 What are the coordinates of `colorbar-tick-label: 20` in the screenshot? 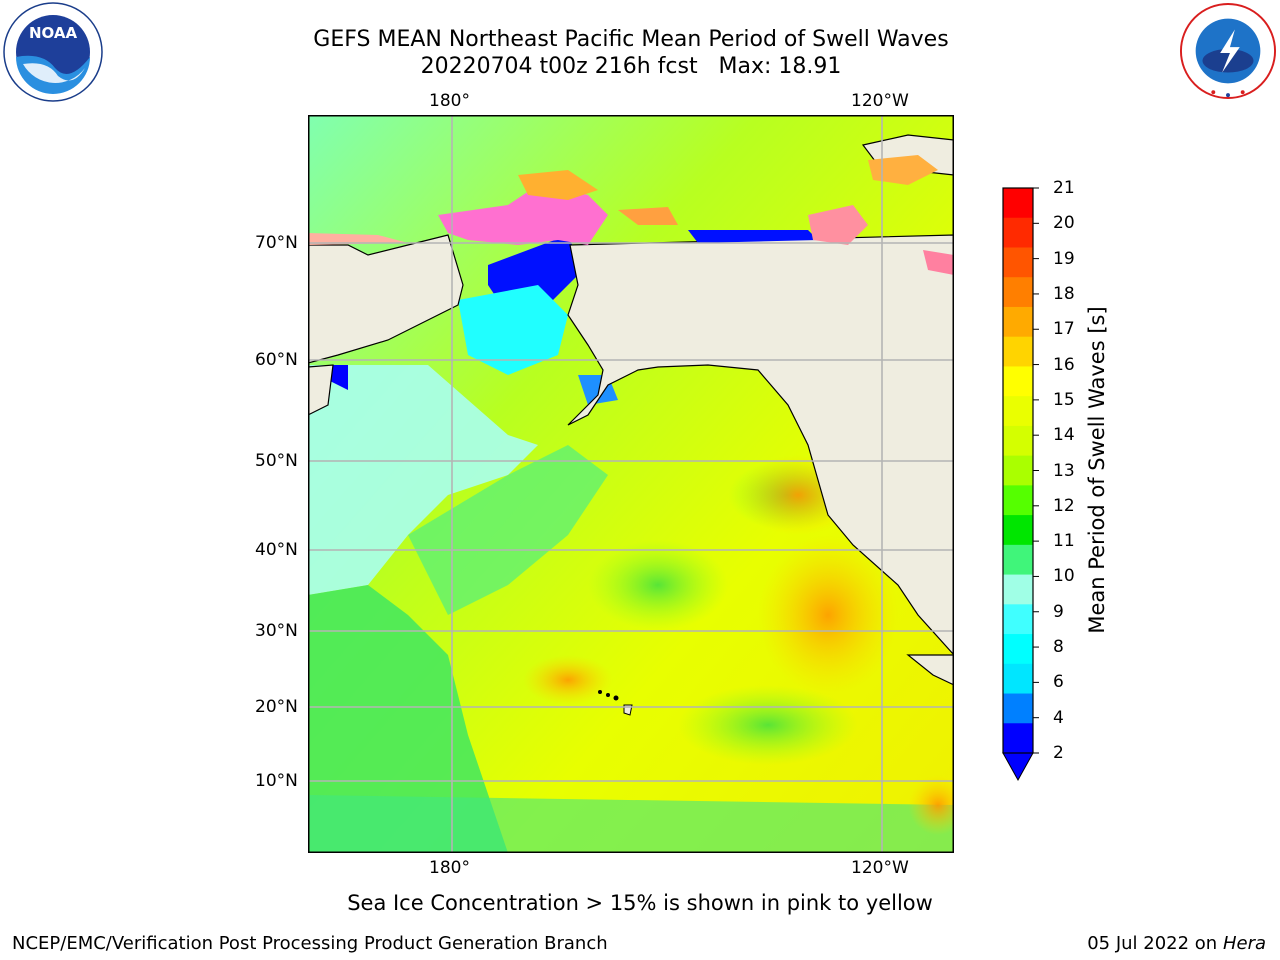 It's located at (1064, 223).